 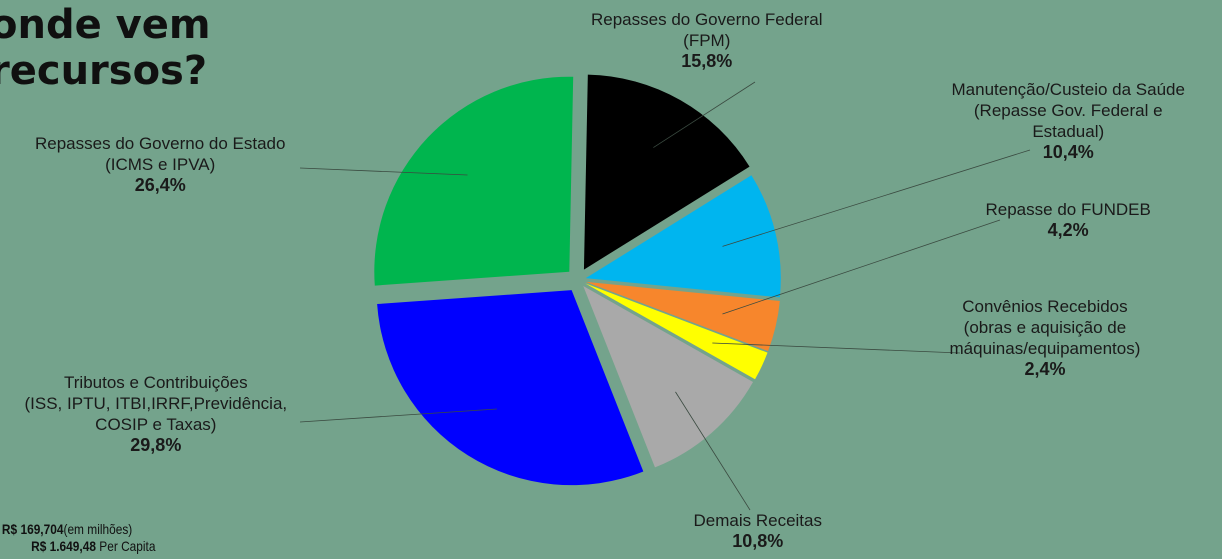 I want to click on leader-line-repasses-do-governo-do-estado-icms-e-ipv, so click(x=383, y=171).